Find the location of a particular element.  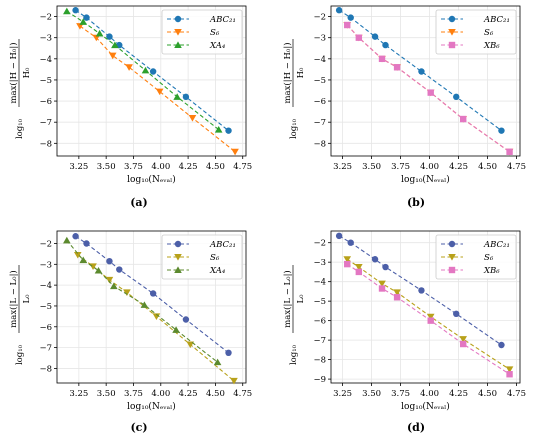

x-axis-label: log₁₀(Nₑᵥₐₗ) is located at coordinates (425, 406).